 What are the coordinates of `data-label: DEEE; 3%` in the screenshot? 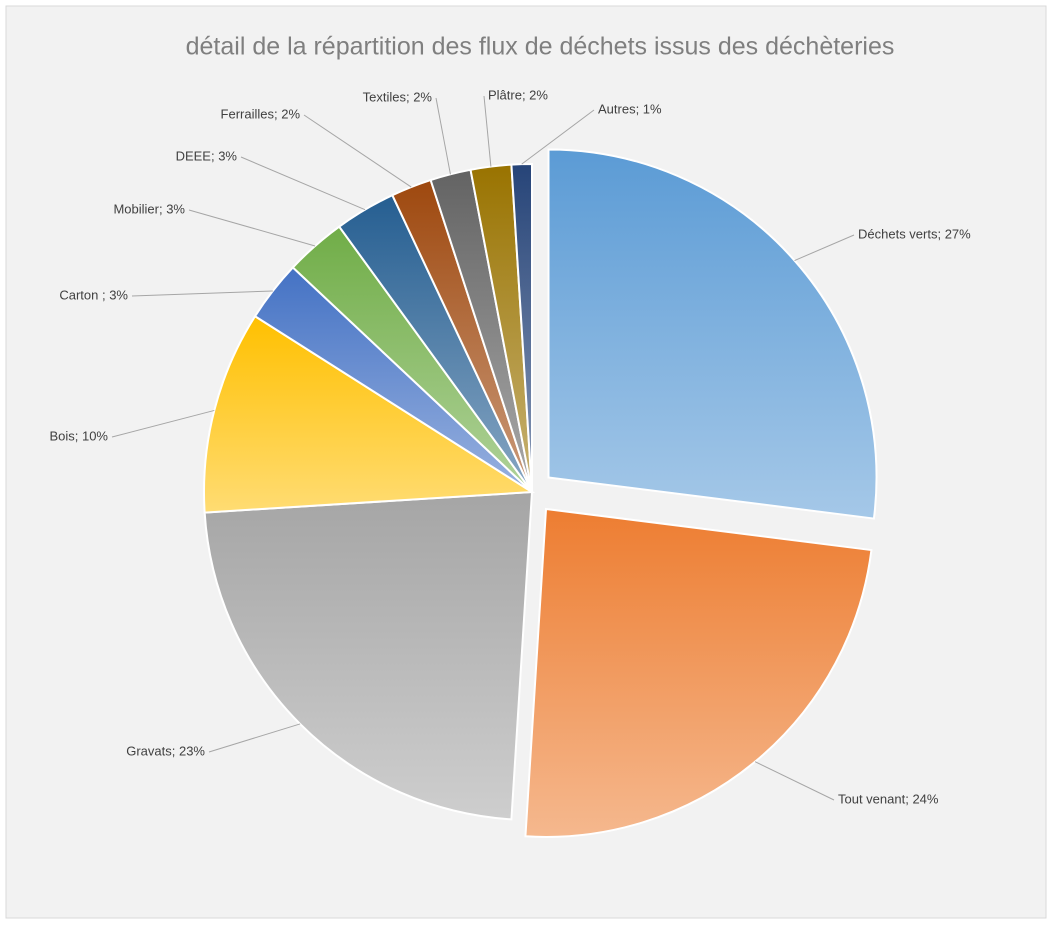 It's located at (207, 155).